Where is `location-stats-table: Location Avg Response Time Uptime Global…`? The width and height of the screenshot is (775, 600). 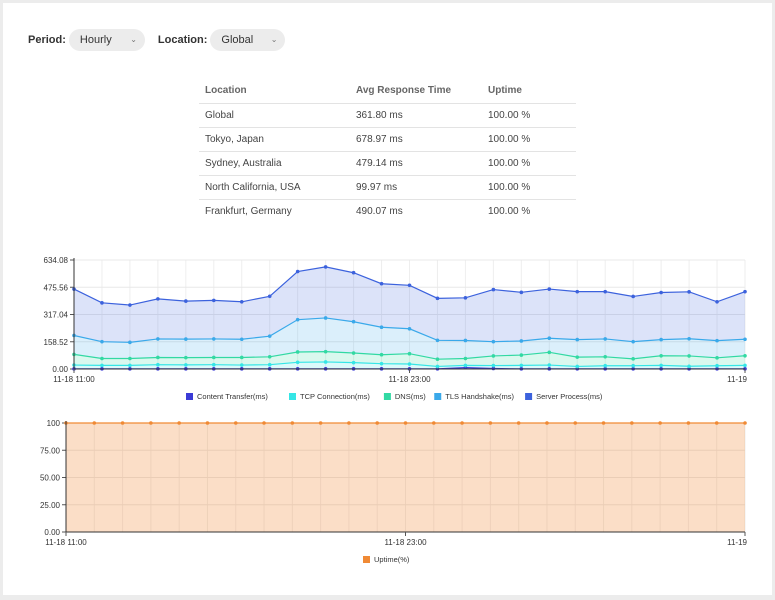 location-stats-table: Location Avg Response Time Uptime Global… is located at coordinates (387, 150).